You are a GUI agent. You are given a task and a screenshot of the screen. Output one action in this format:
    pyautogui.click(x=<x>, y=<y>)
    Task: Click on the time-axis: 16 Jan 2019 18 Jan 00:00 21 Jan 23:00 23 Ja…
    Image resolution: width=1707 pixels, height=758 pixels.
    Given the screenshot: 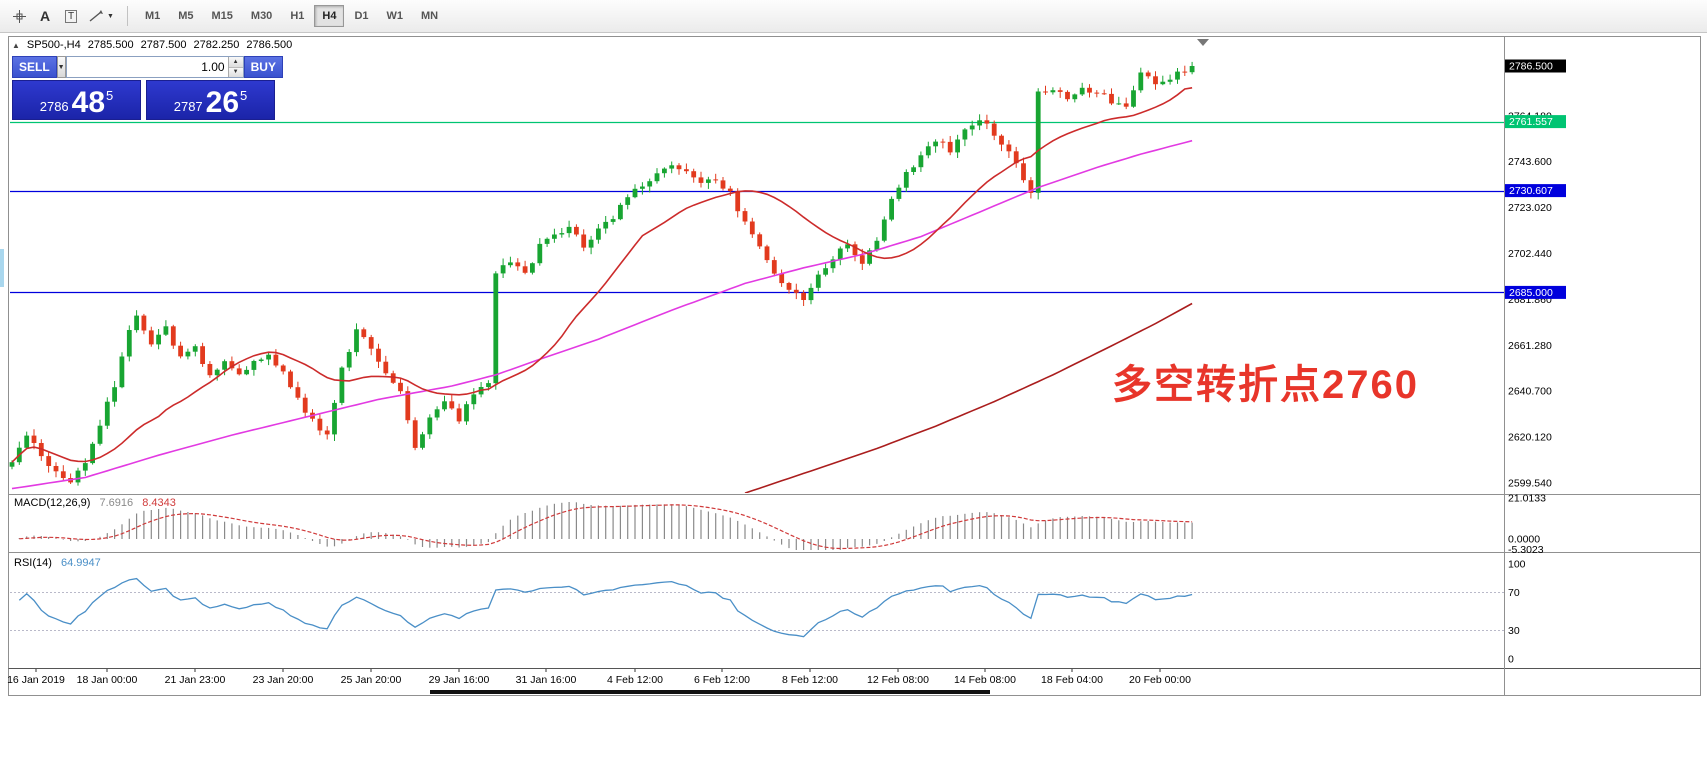 What is the action you would take?
    pyautogui.click(x=599, y=677)
    